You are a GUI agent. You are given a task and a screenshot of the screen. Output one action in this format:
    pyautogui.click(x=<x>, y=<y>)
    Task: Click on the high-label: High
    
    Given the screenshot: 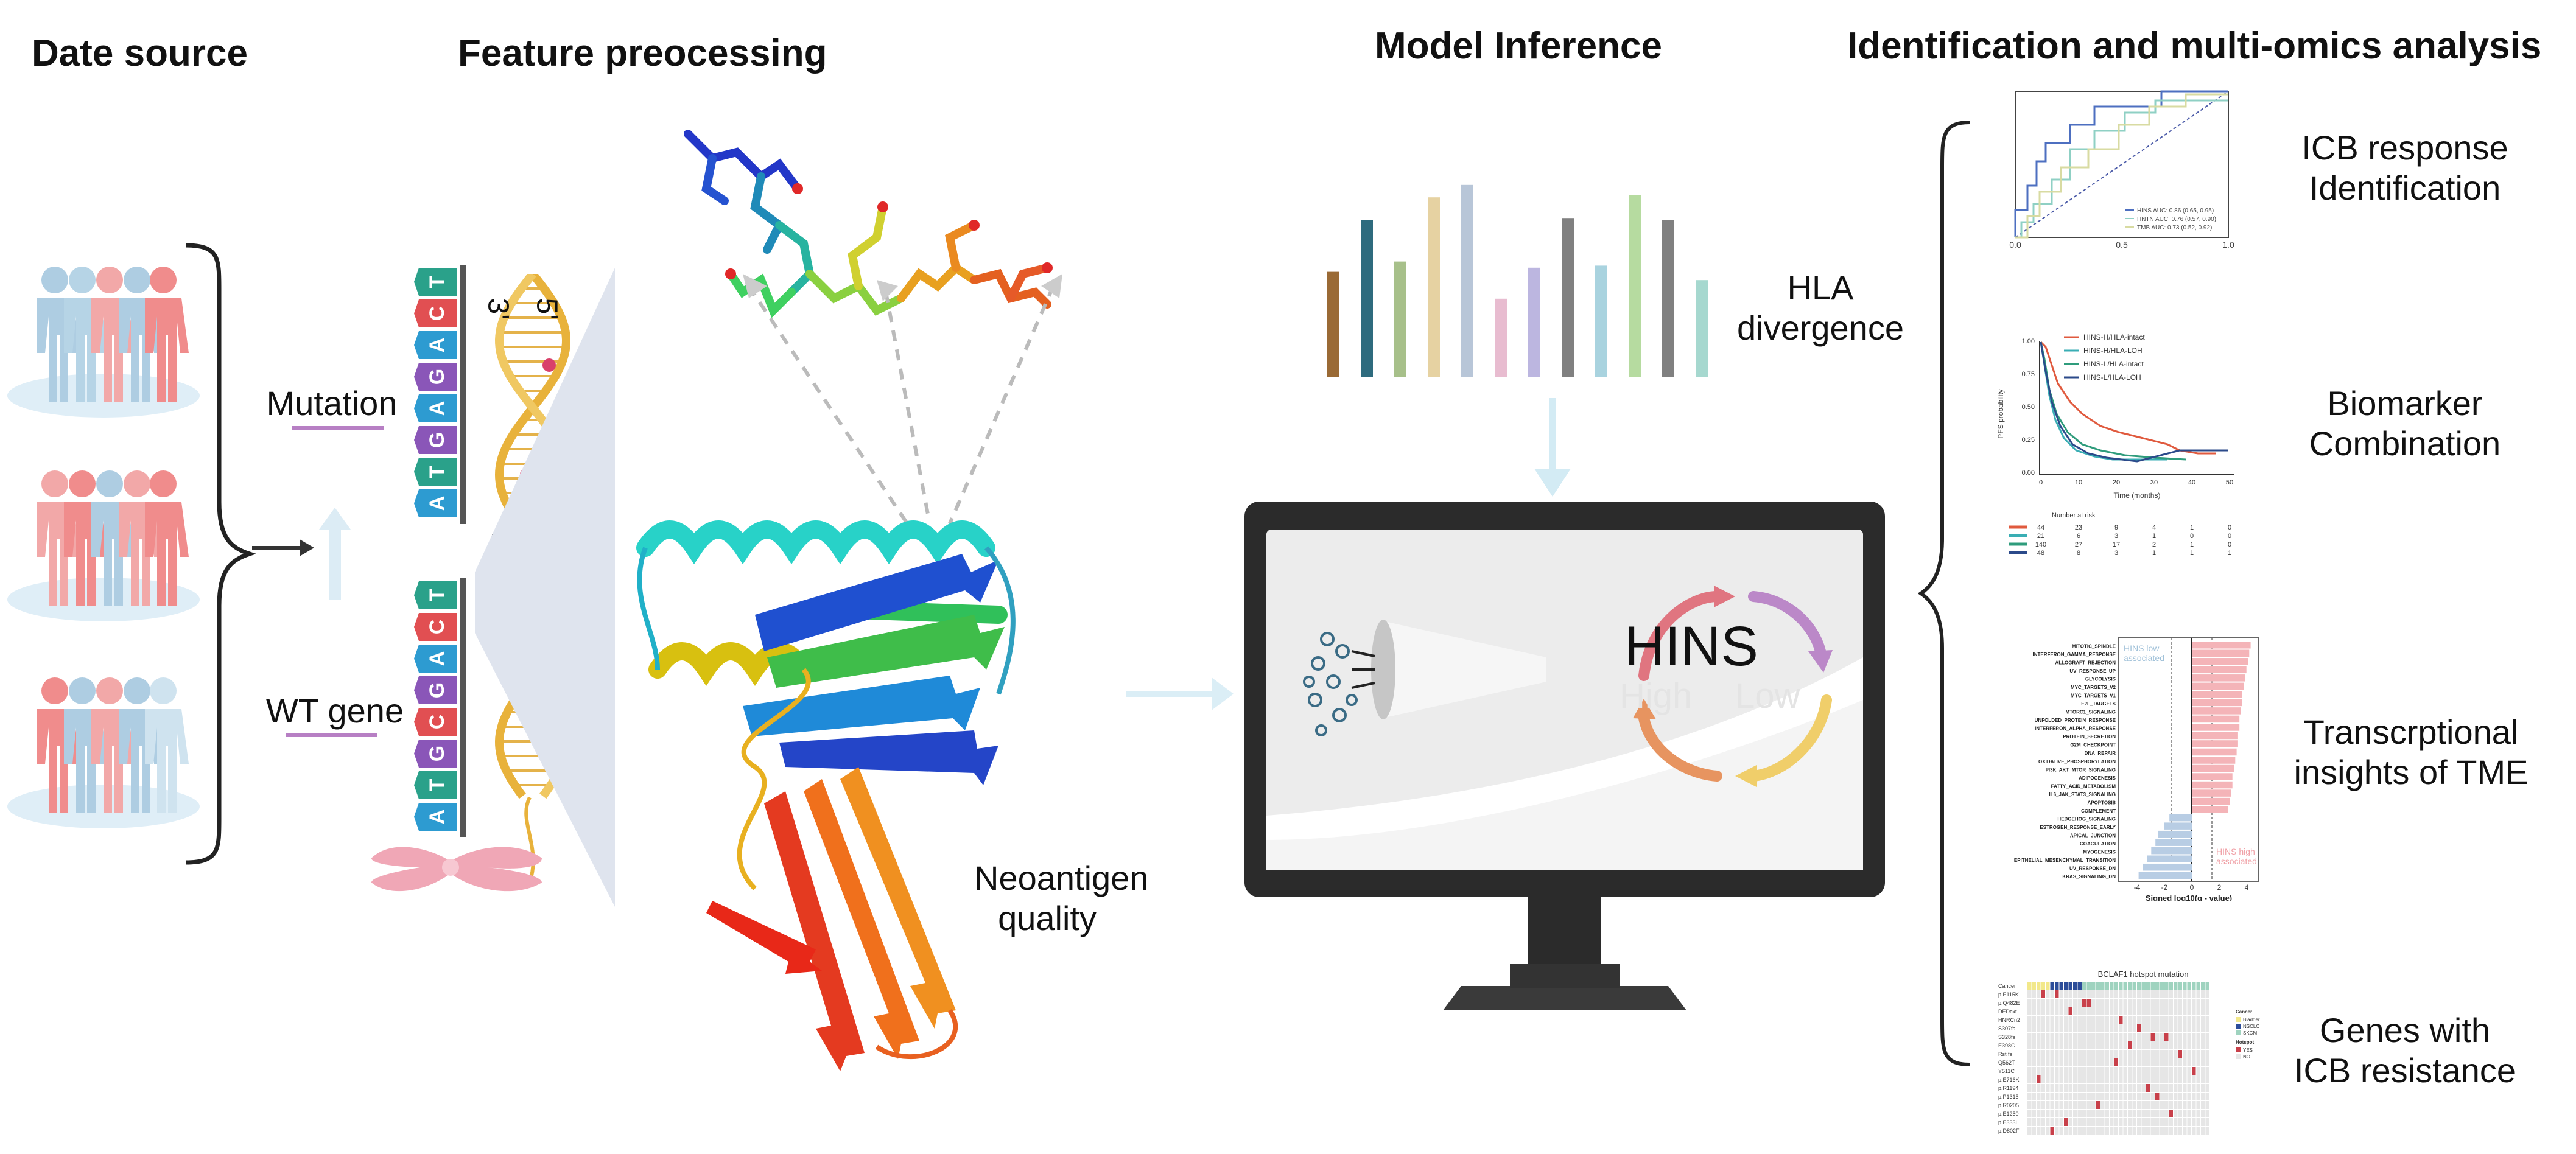 What is the action you would take?
    pyautogui.click(x=1656, y=696)
    